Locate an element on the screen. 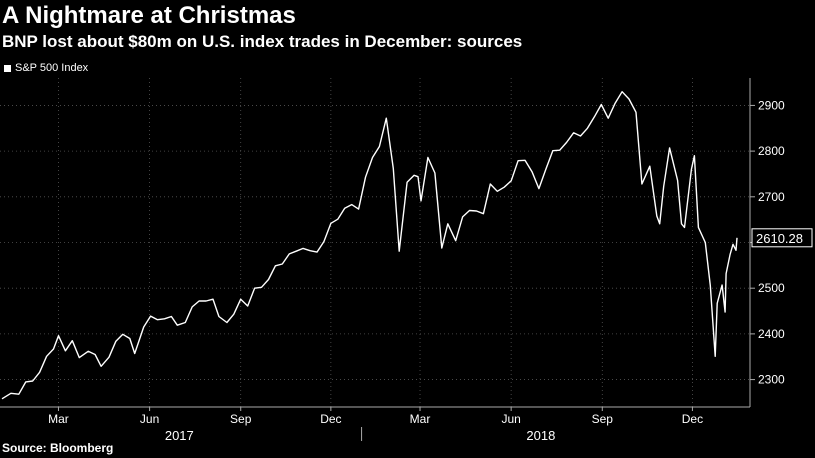  y-tick-label: 2700 is located at coordinates (771, 197).